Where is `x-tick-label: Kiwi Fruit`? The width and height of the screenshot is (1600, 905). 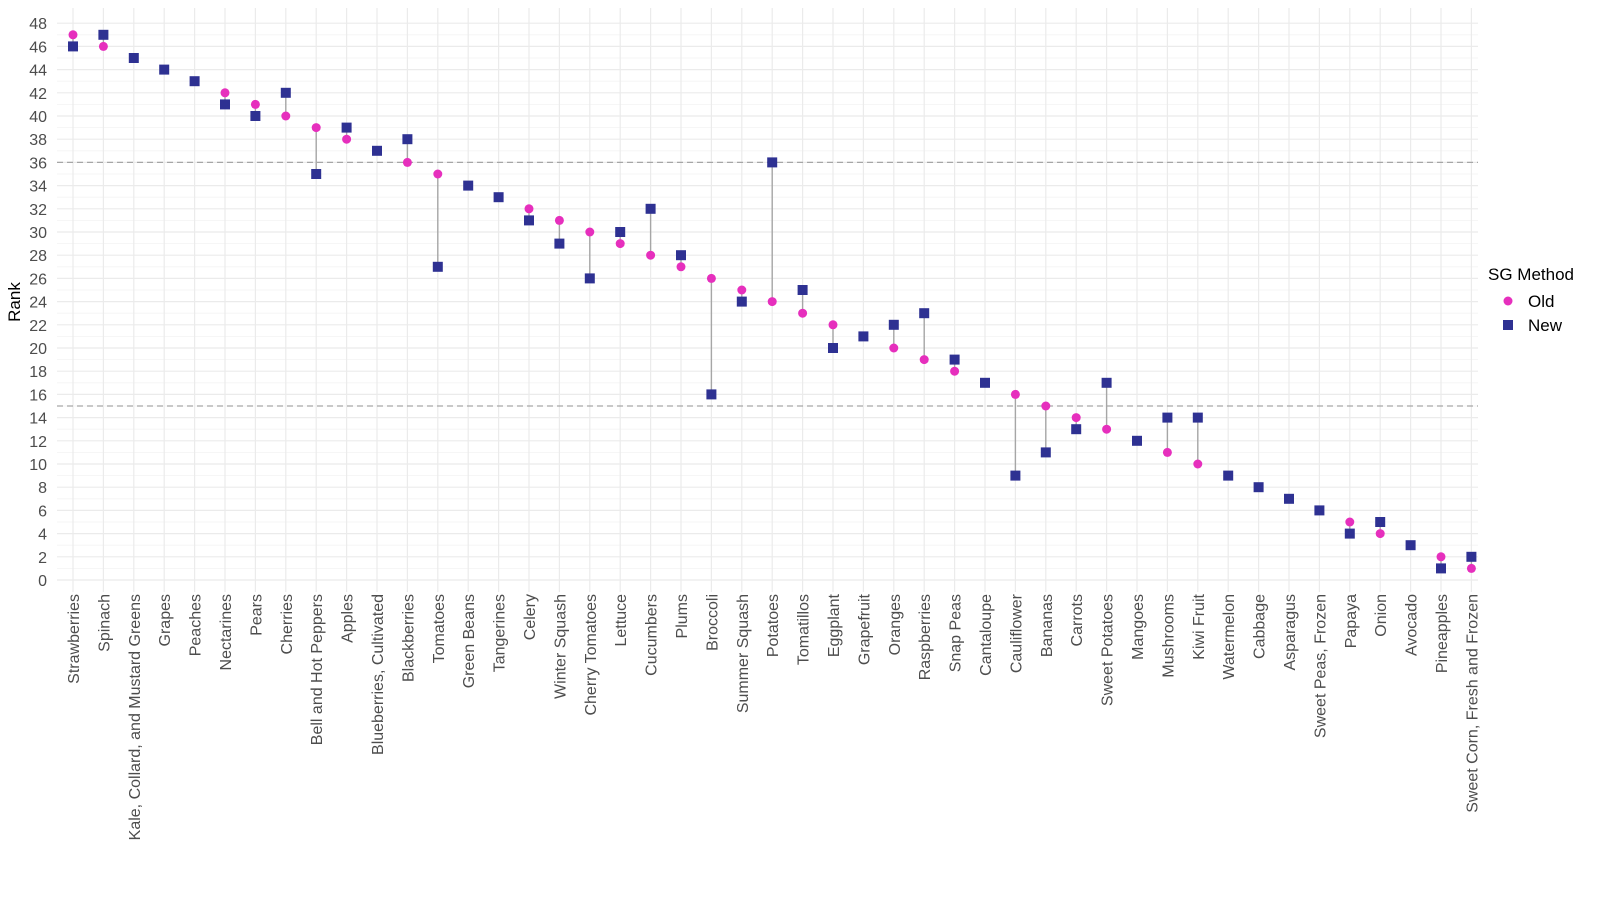
x-tick-label: Kiwi Fruit is located at coordinates (1199, 626).